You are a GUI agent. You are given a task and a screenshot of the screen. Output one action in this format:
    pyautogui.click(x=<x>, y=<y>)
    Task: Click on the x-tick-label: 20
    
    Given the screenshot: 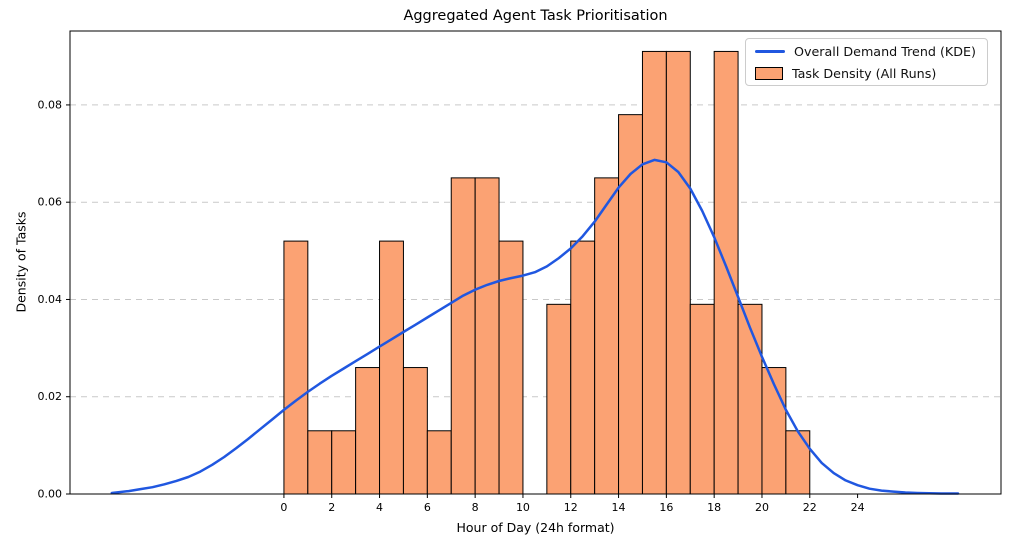 What is the action you would take?
    pyautogui.click(x=762, y=507)
    